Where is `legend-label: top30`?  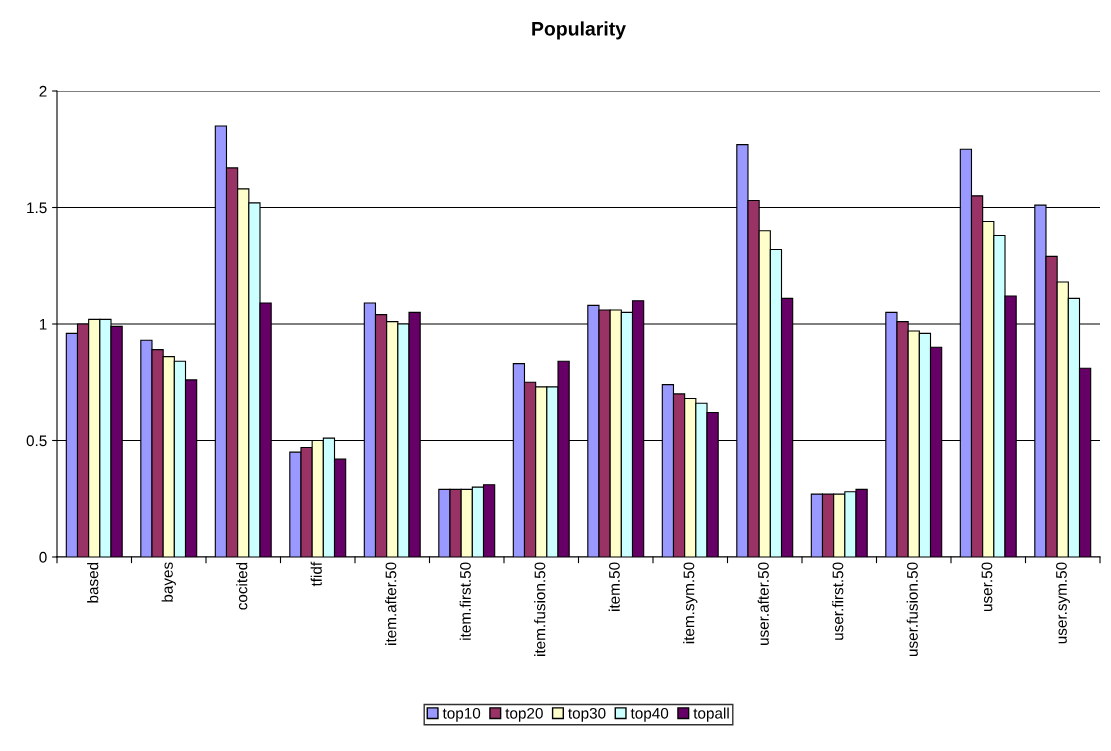 legend-label: top30 is located at coordinates (587, 714).